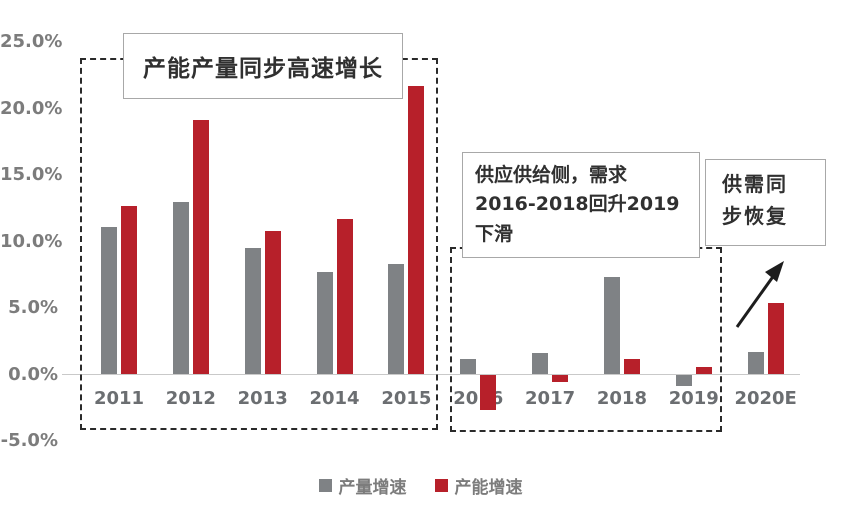  What do you see at coordinates (31, 241) in the screenshot?
I see `y-tick-label-10.0%: 10.0%` at bounding box center [31, 241].